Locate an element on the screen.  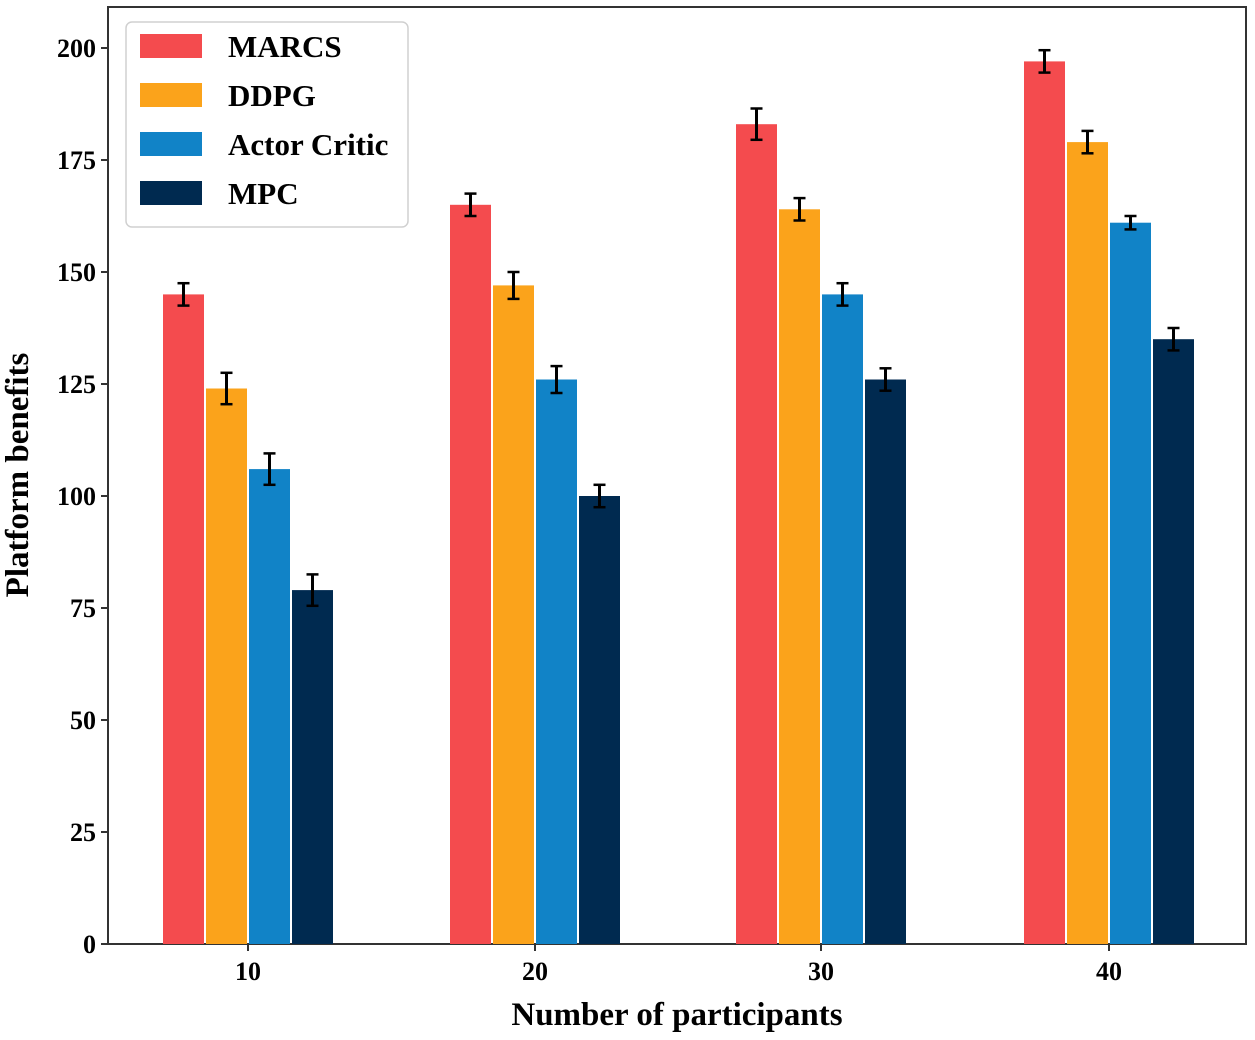
y-tick-label-200: 200 is located at coordinates (76, 48).